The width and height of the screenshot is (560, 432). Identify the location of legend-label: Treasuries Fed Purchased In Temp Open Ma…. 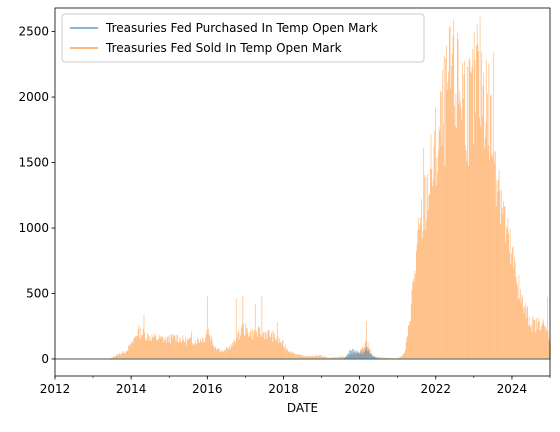
(241, 28).